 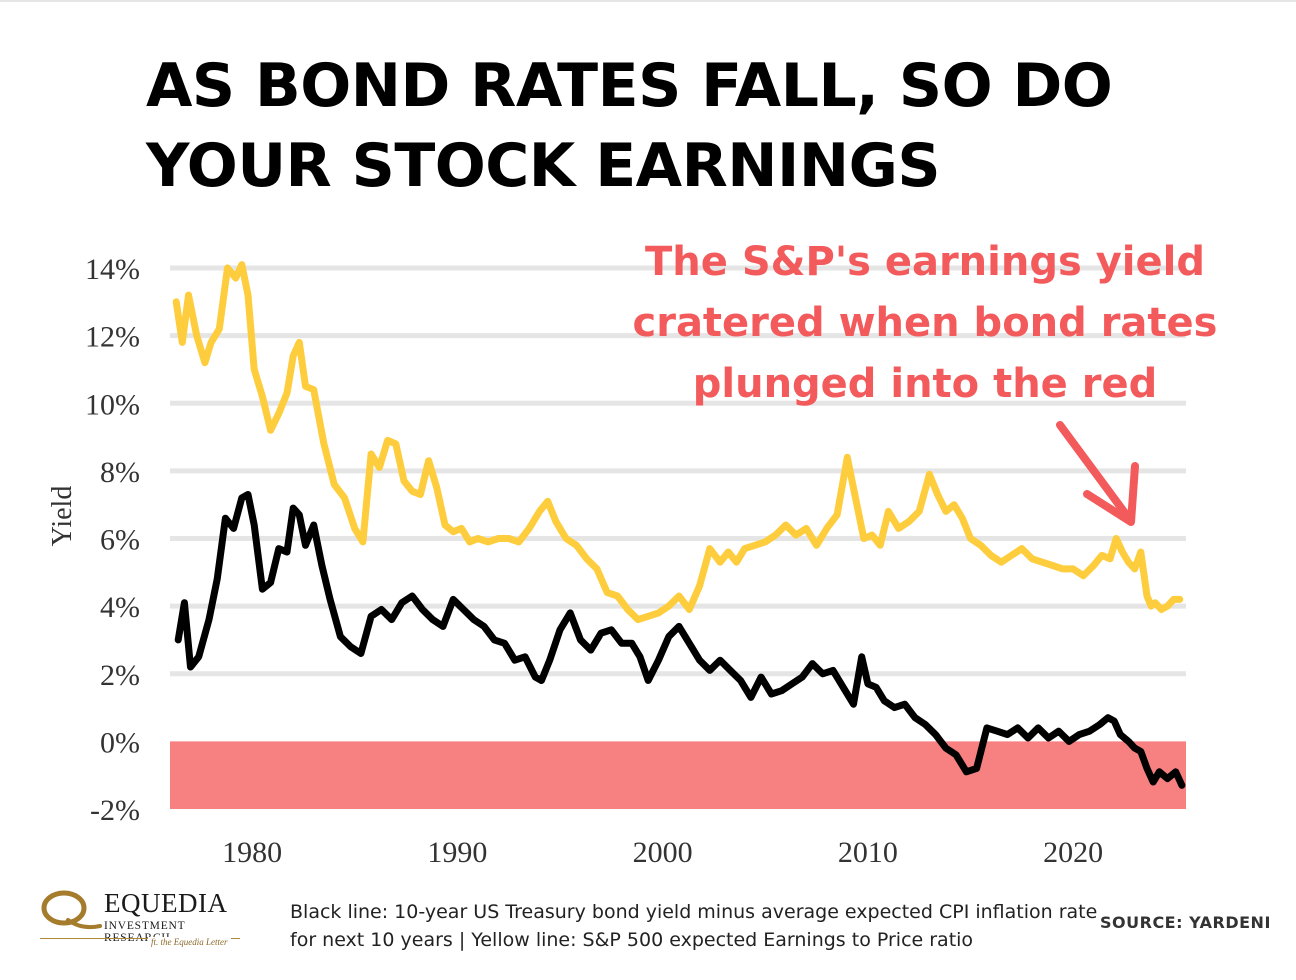 What do you see at coordinates (678, 775) in the screenshot?
I see `negative-yield-zone` at bounding box center [678, 775].